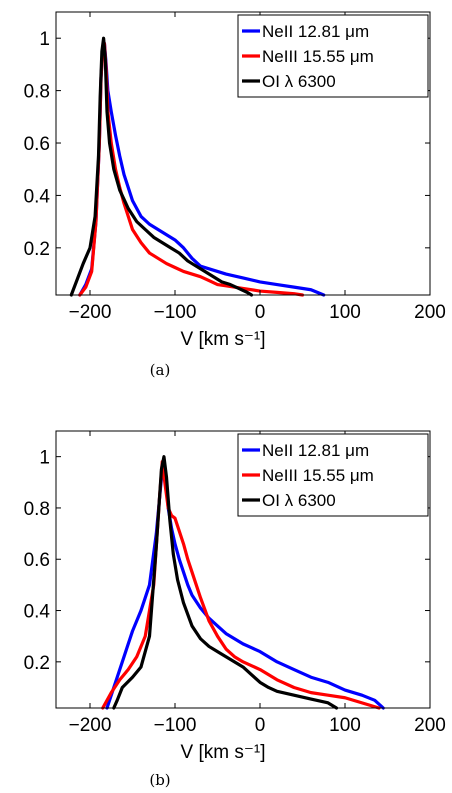  I want to click on figure-caption: (a), so click(160, 370).